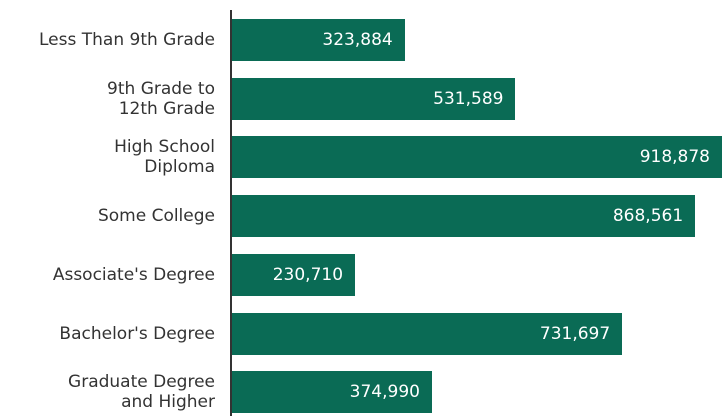 The image size is (723, 416). What do you see at coordinates (674, 157) in the screenshot?
I see `value-label: 918,878` at bounding box center [674, 157].